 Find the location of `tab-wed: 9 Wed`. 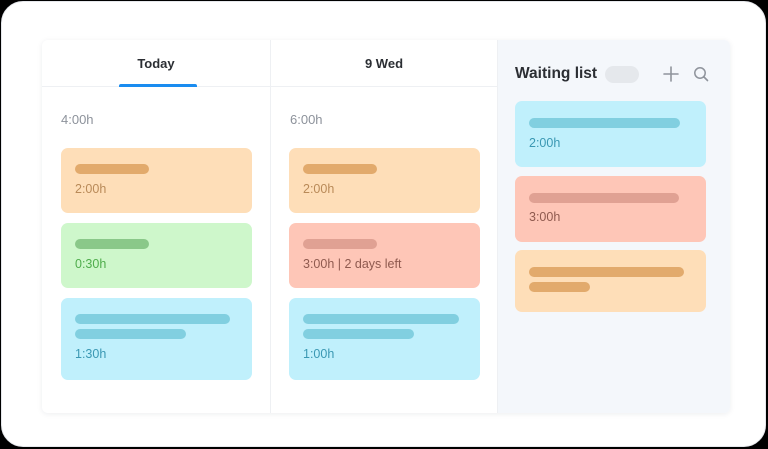

tab-wed: 9 Wed is located at coordinates (384, 63).